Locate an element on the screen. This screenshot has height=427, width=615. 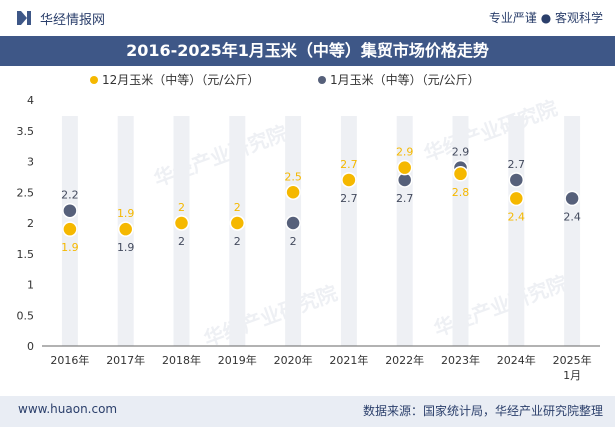
y-tick-label: 1 is located at coordinates (30, 285).